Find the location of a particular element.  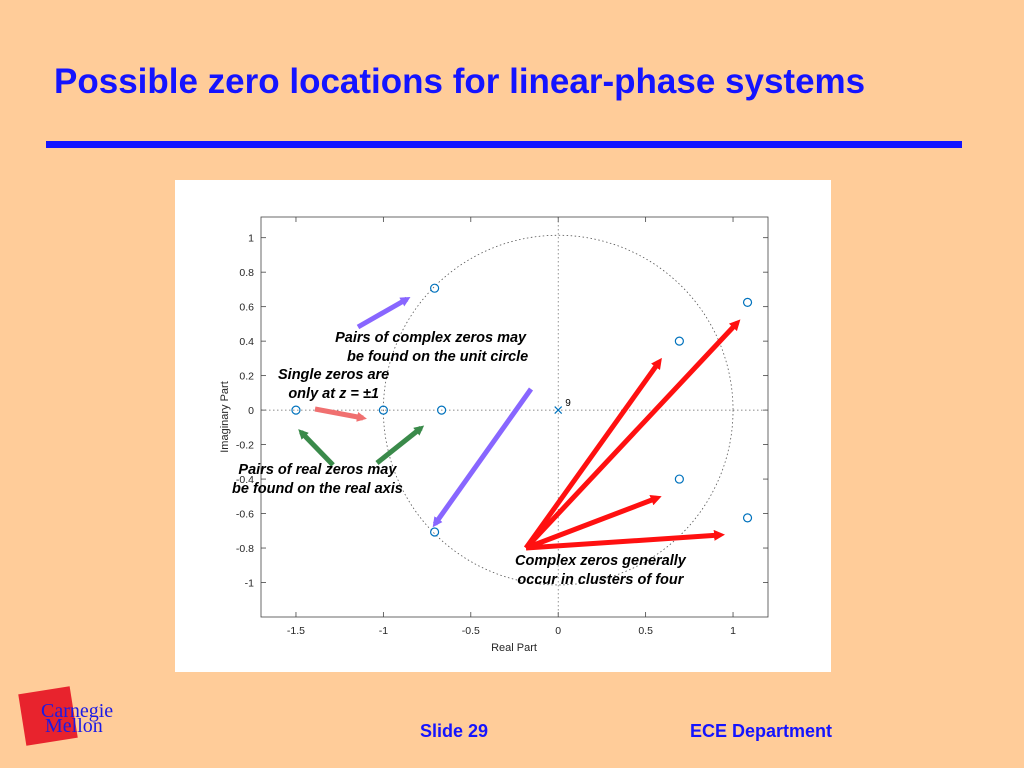

y-tick-label: 0 is located at coordinates (251, 411).